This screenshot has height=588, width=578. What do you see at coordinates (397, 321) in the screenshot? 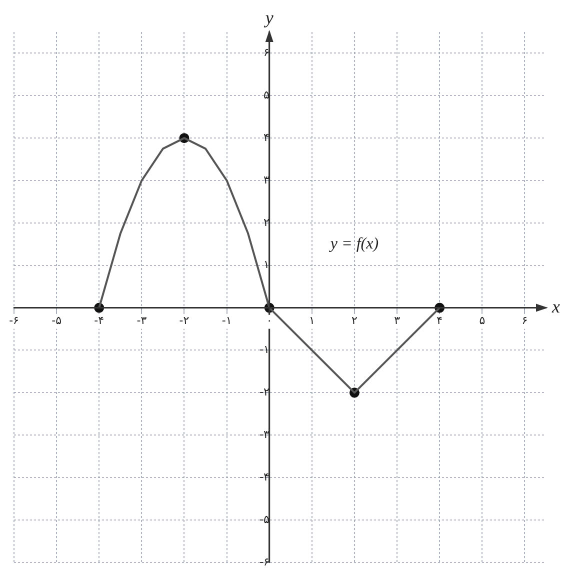
I see `x-tick-label: ۳` at bounding box center [397, 321].